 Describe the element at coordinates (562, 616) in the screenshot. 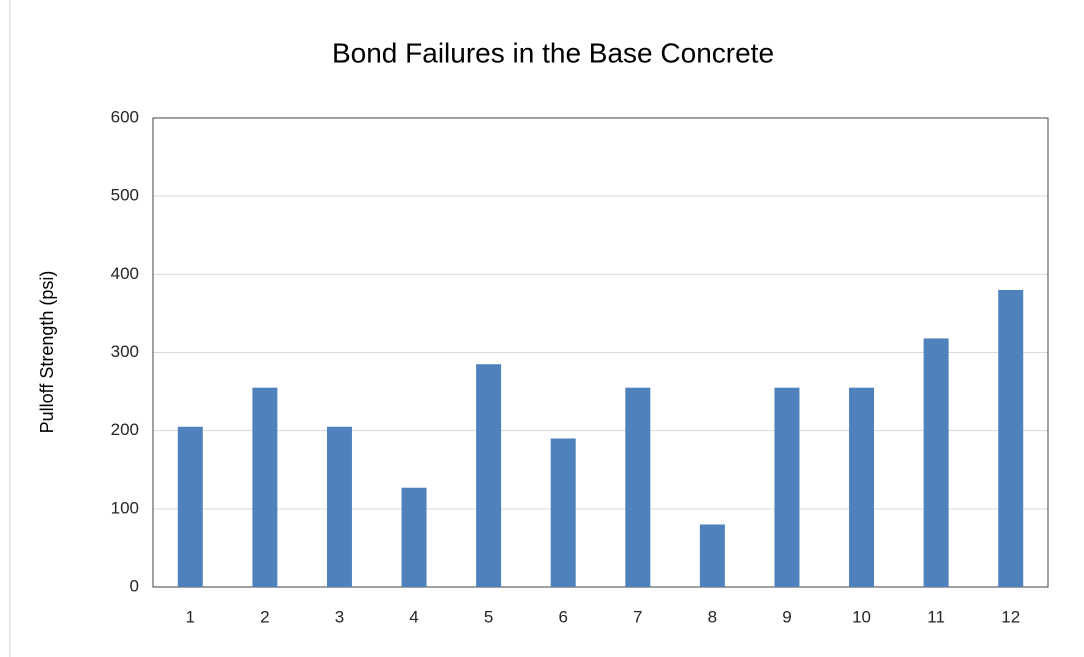

I see `x-tick-label: 6` at that location.